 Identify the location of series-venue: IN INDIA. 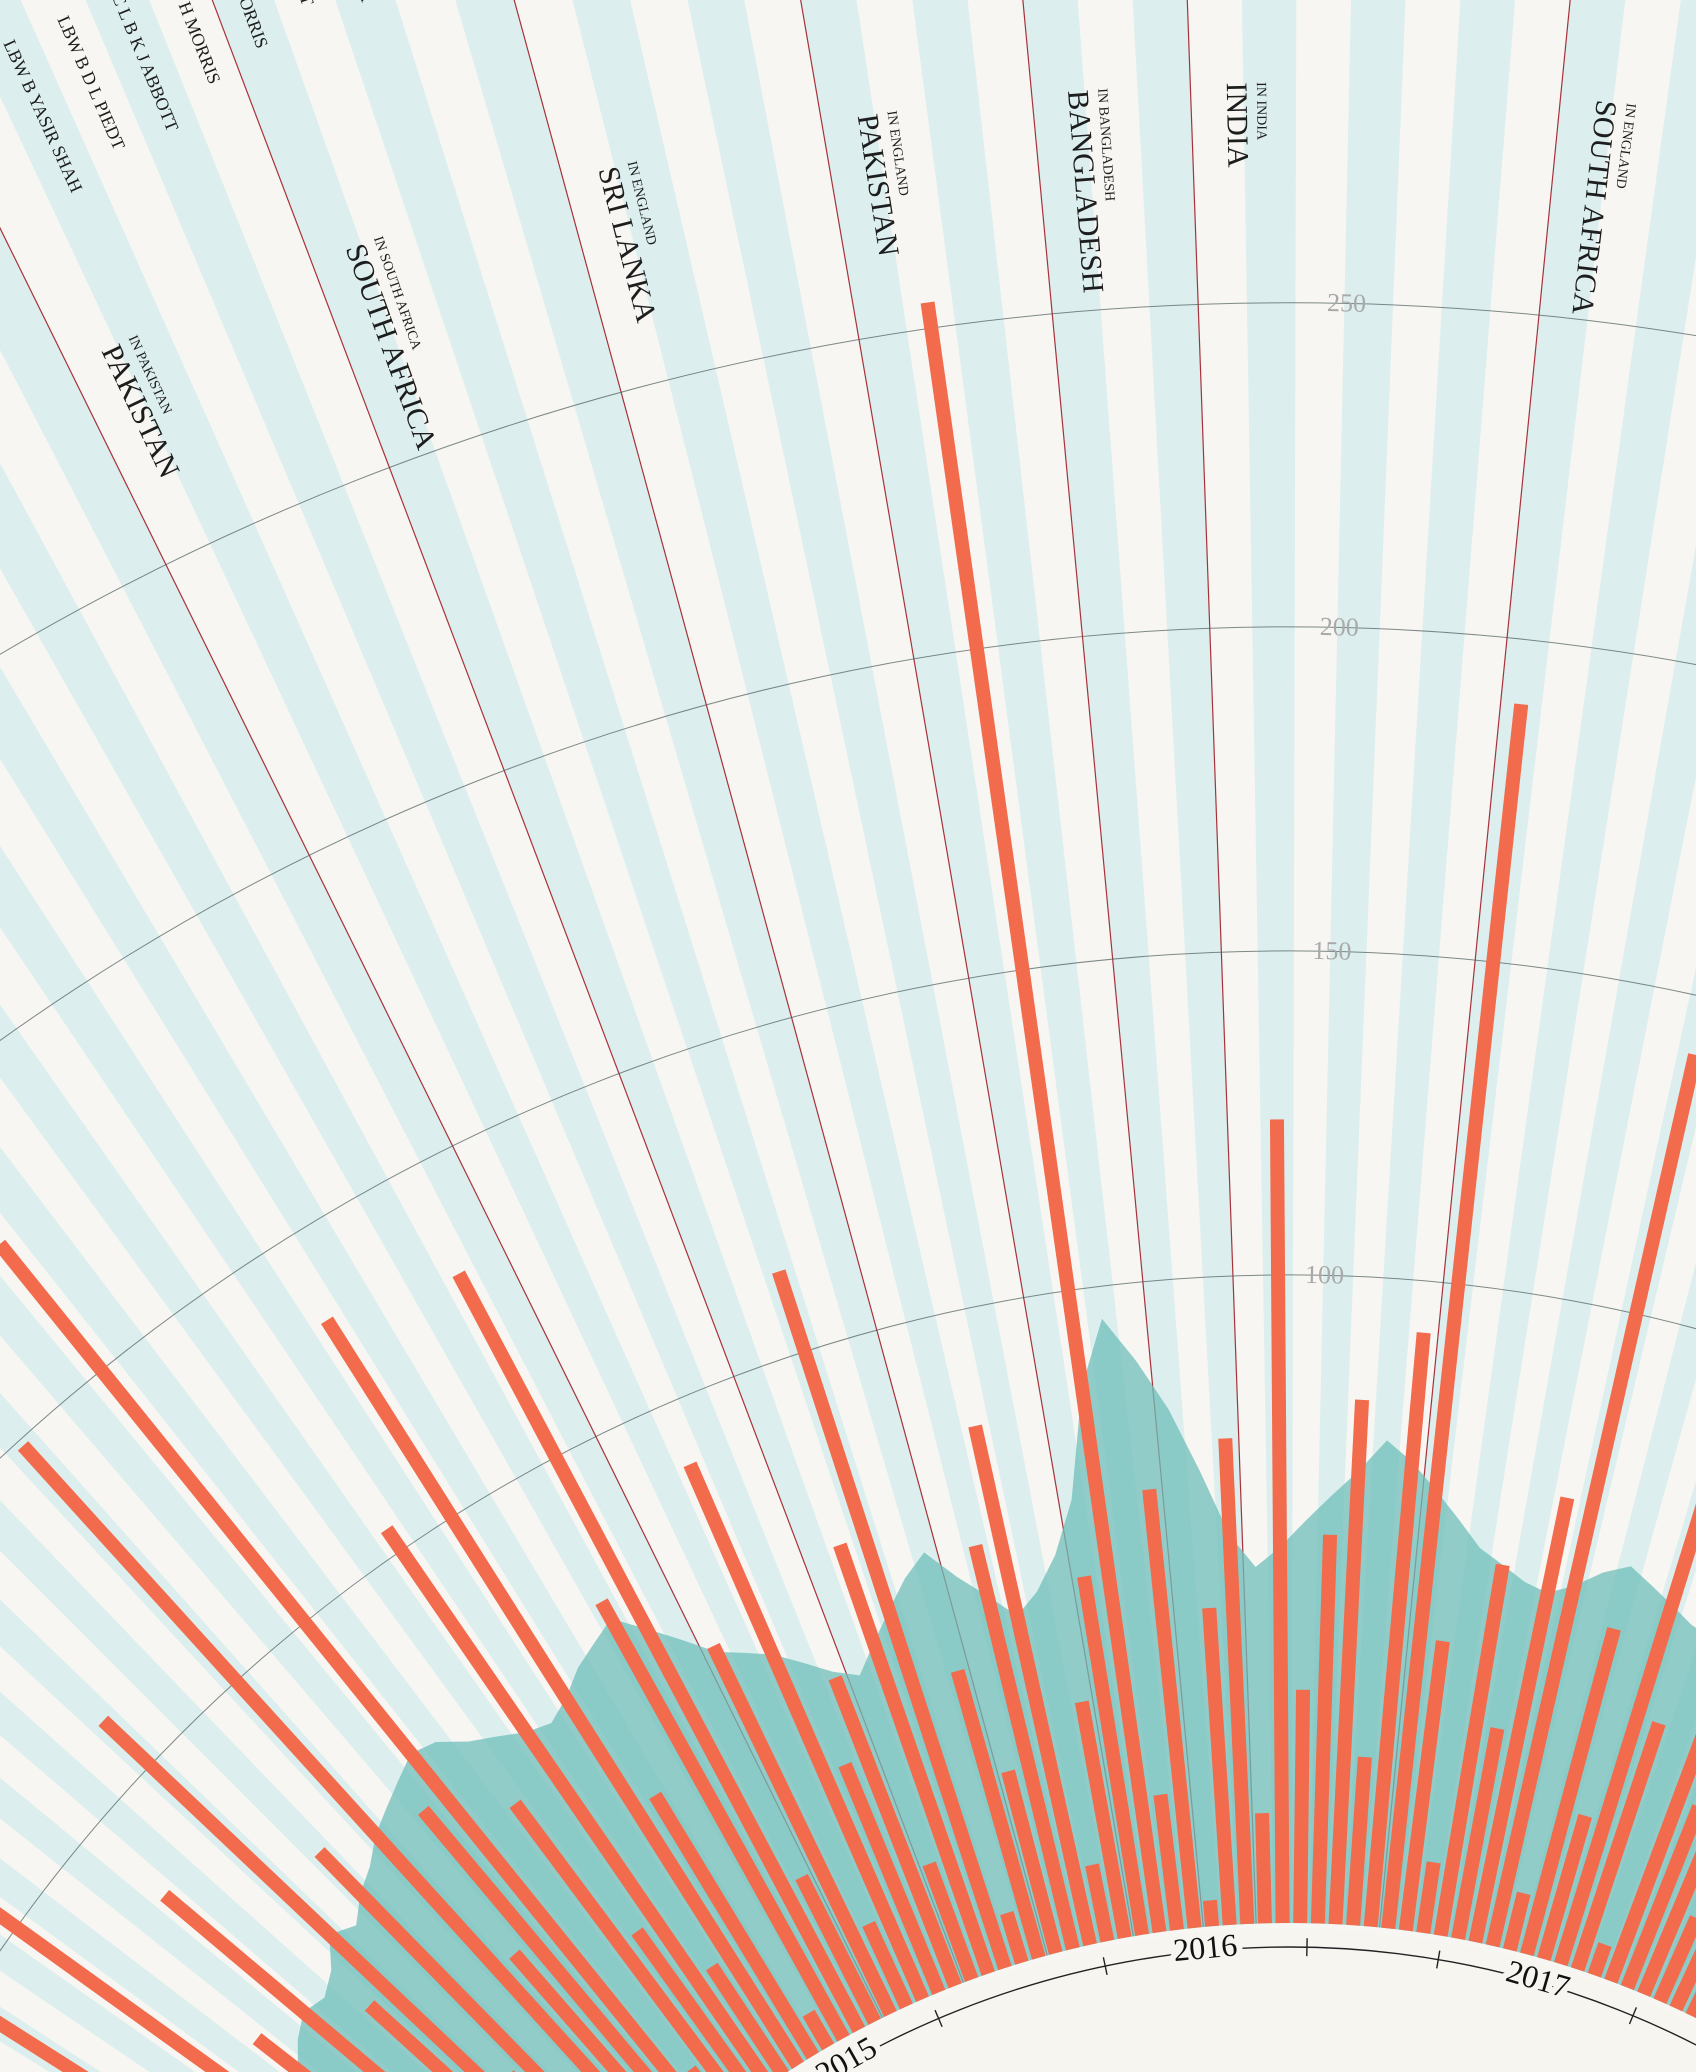
(1261, 111).